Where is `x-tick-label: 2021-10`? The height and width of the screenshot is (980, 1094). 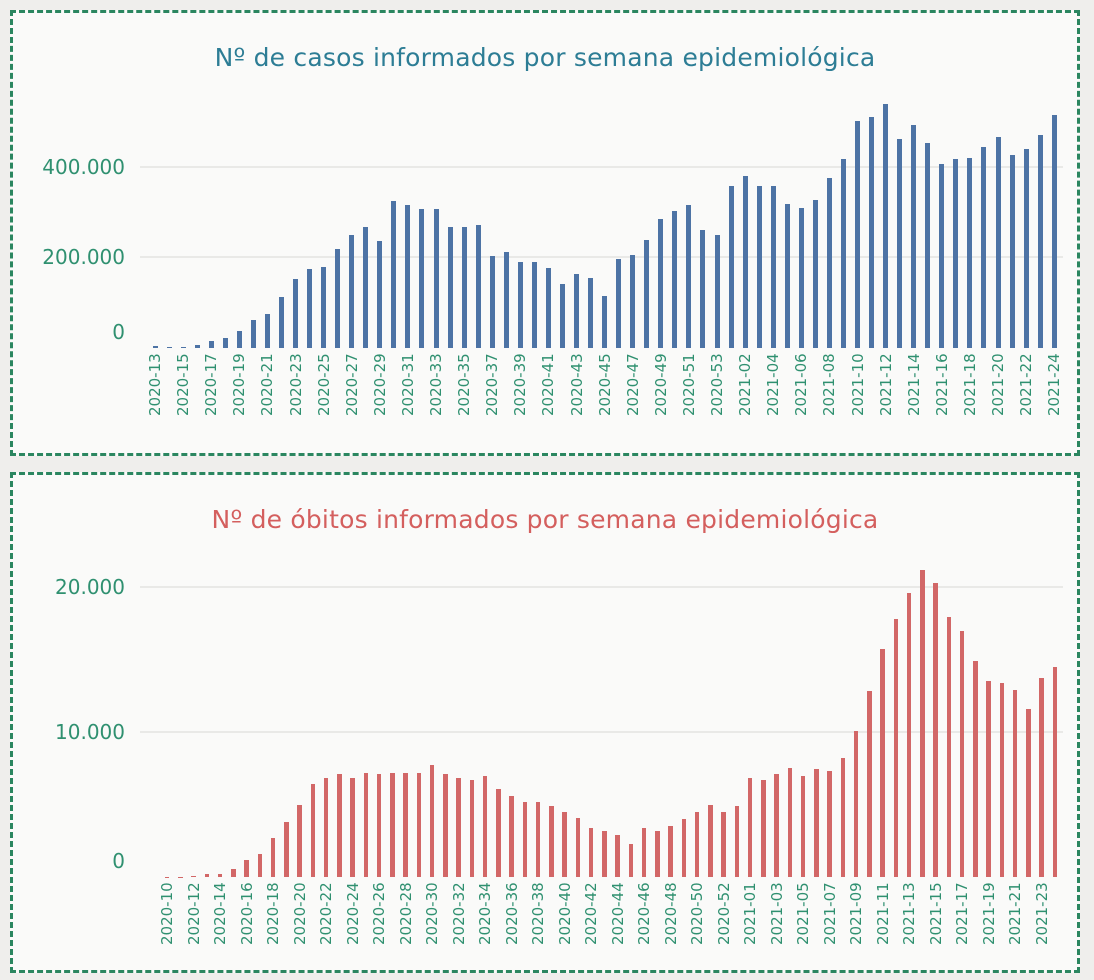 x-tick-label: 2021-10 is located at coordinates (857, 384).